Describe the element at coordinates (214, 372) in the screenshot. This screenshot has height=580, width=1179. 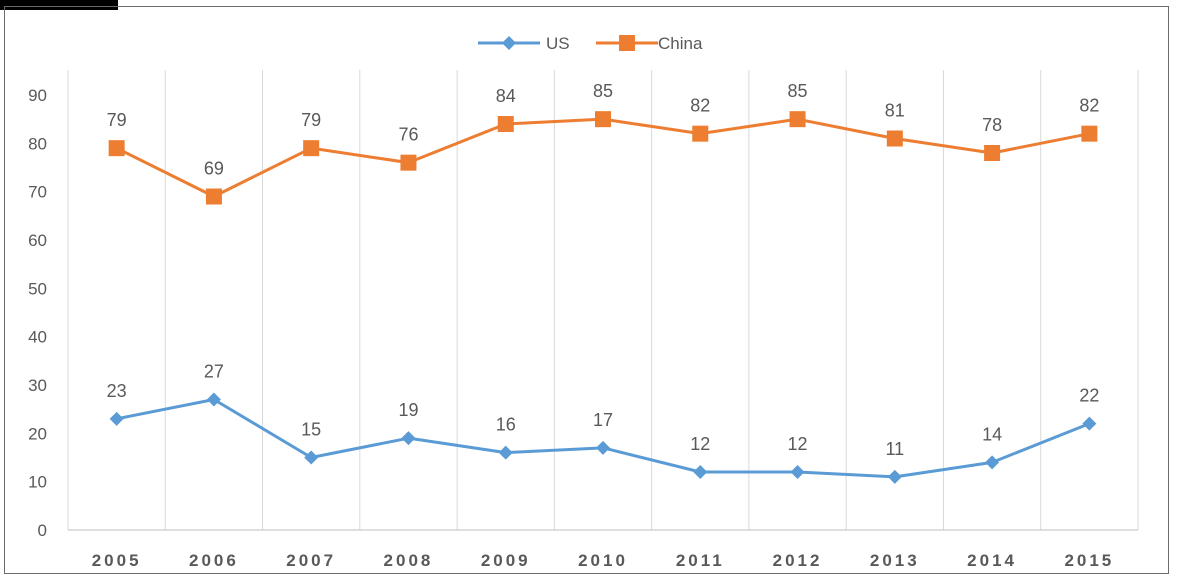
I see `data-label-us: 27` at that location.